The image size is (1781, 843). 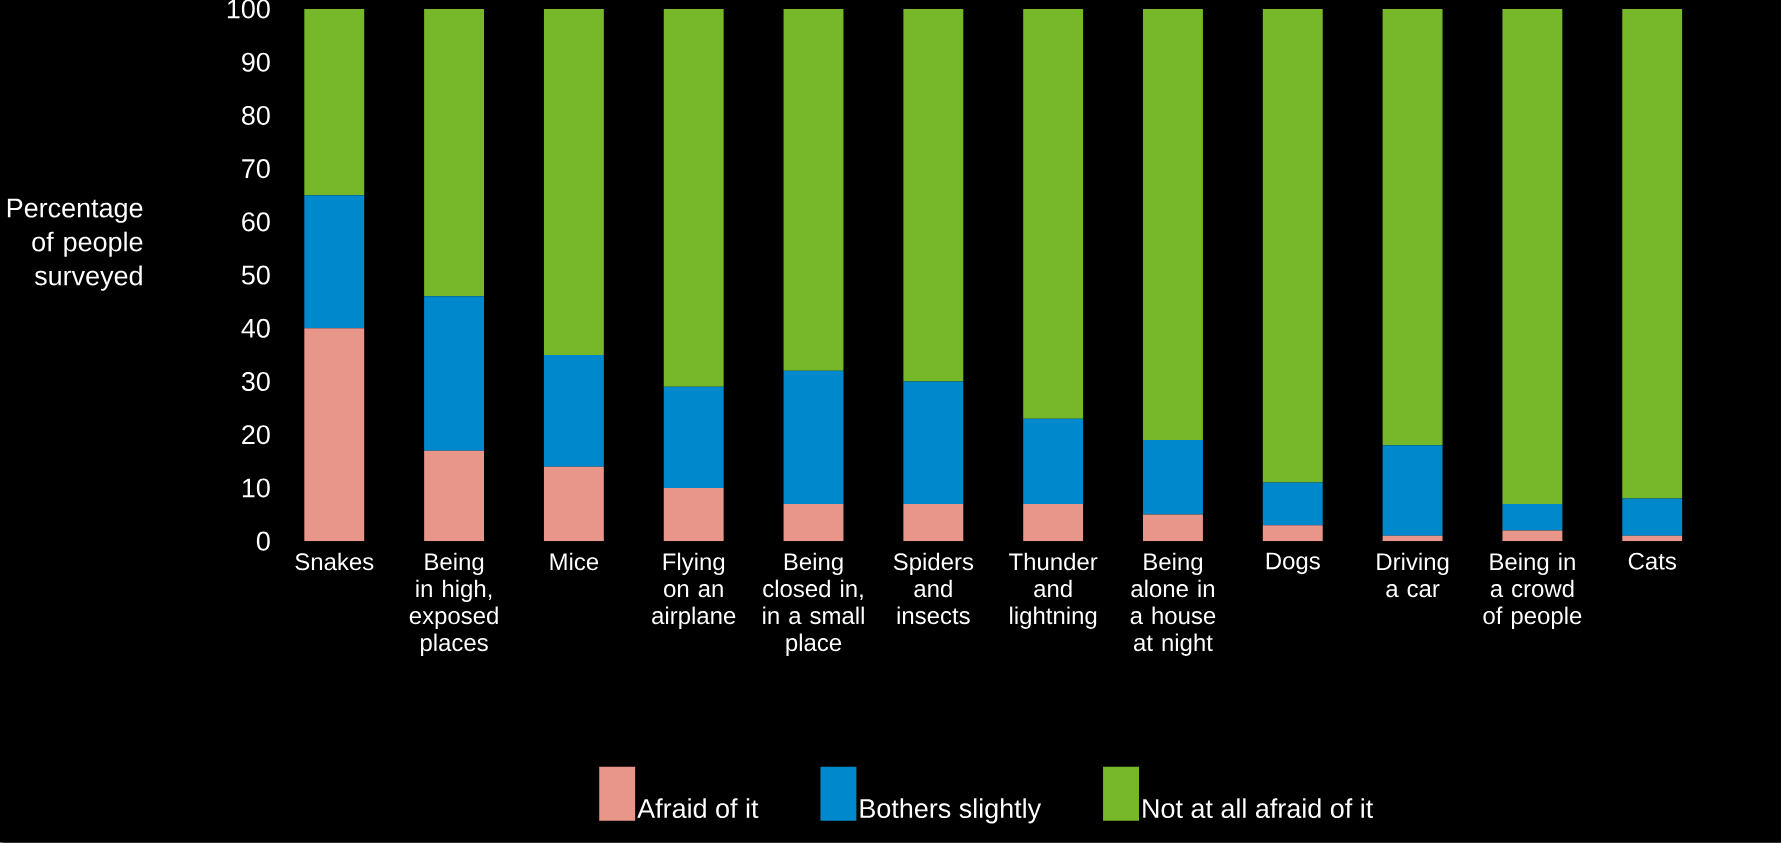 I want to click on x-tick-label: Cats, so click(x=1652, y=561).